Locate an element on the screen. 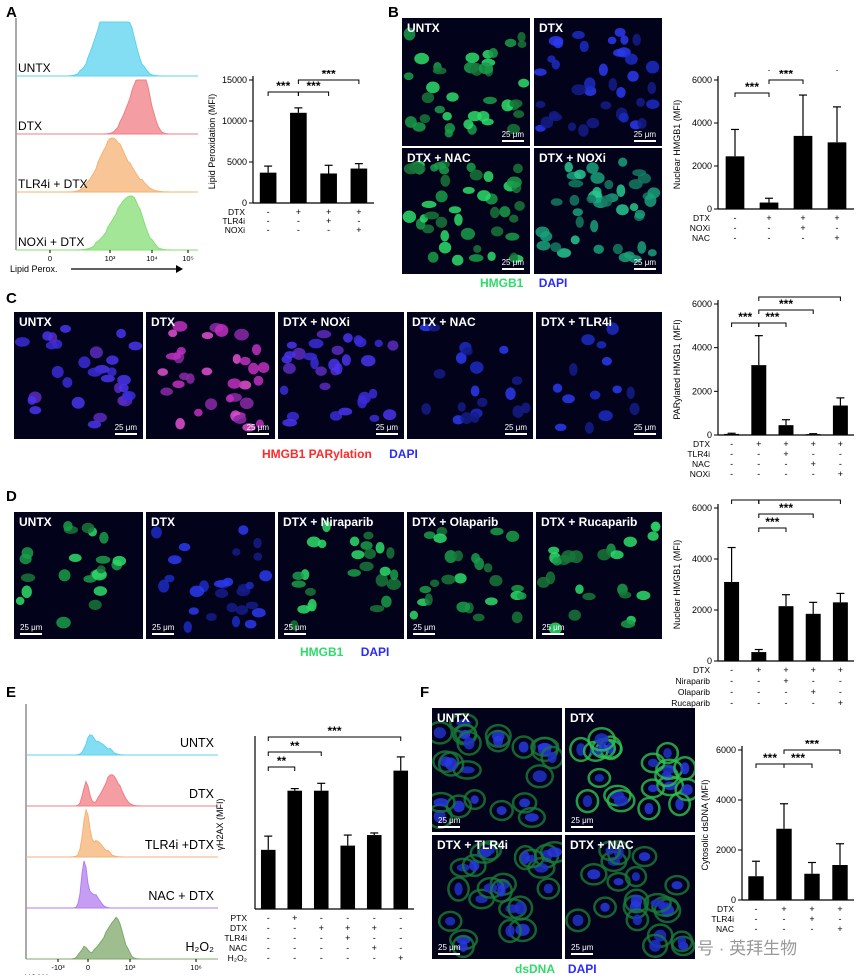 The width and height of the screenshot is (865, 980). legend-parylation: HMGB1 PARylation is located at coordinates (317, 454).